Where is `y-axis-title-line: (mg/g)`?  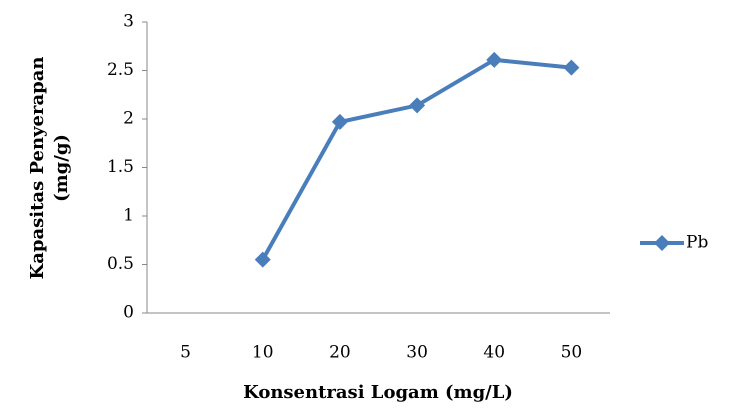 y-axis-title-line: (mg/g) is located at coordinates (61, 168).